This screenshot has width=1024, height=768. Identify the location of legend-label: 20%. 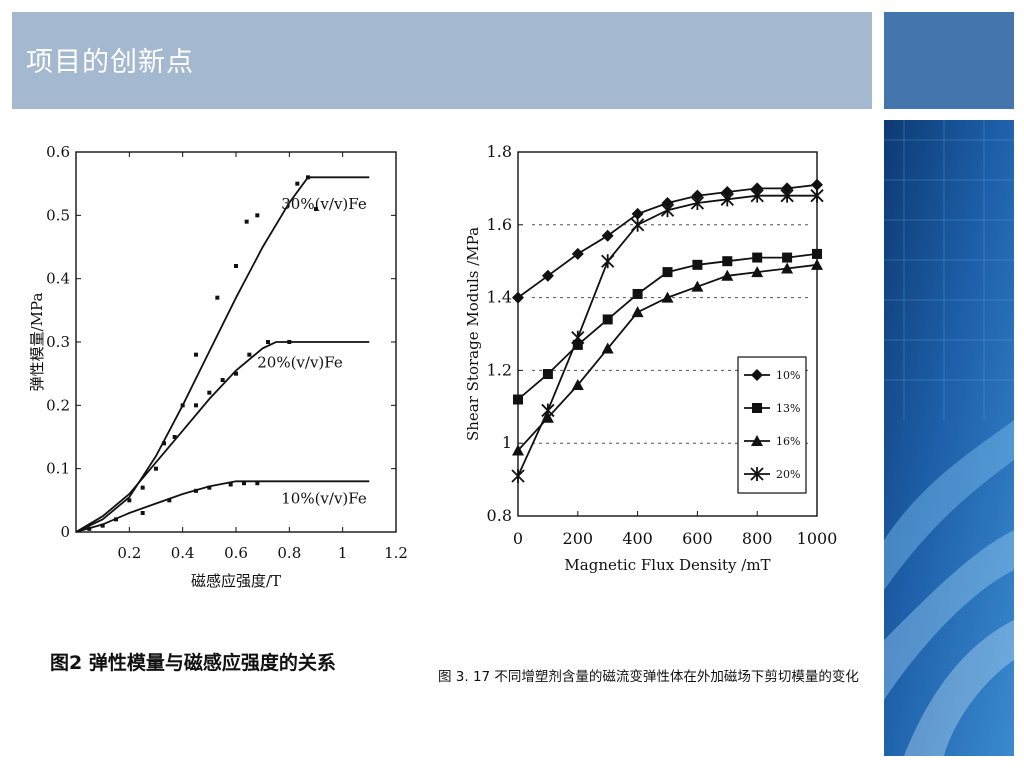
(788, 474).